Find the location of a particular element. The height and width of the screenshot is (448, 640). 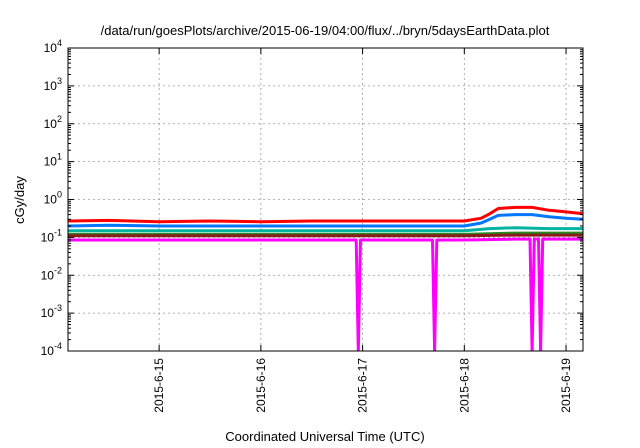

y-tick-label: 10⁰ is located at coordinates (53, 198).